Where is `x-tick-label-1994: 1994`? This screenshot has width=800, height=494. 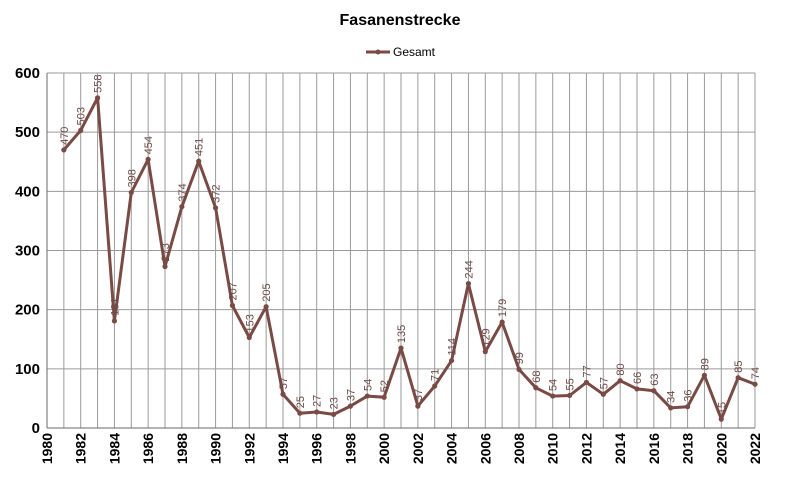
x-tick-label-1994: 1994 is located at coordinates (283, 448).